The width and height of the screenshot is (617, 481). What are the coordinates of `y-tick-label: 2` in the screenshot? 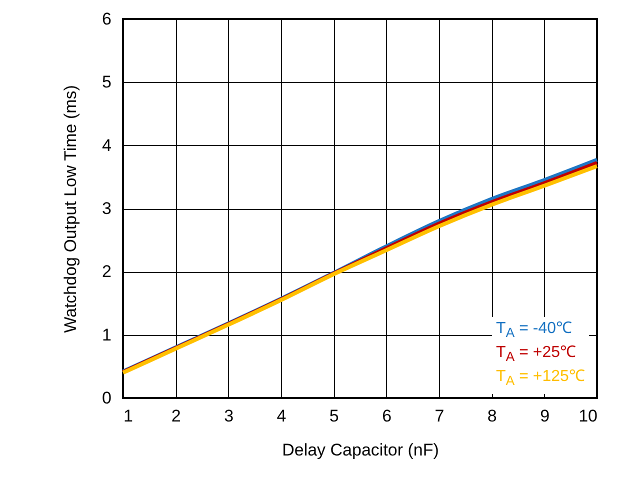 It's located at (107, 272).